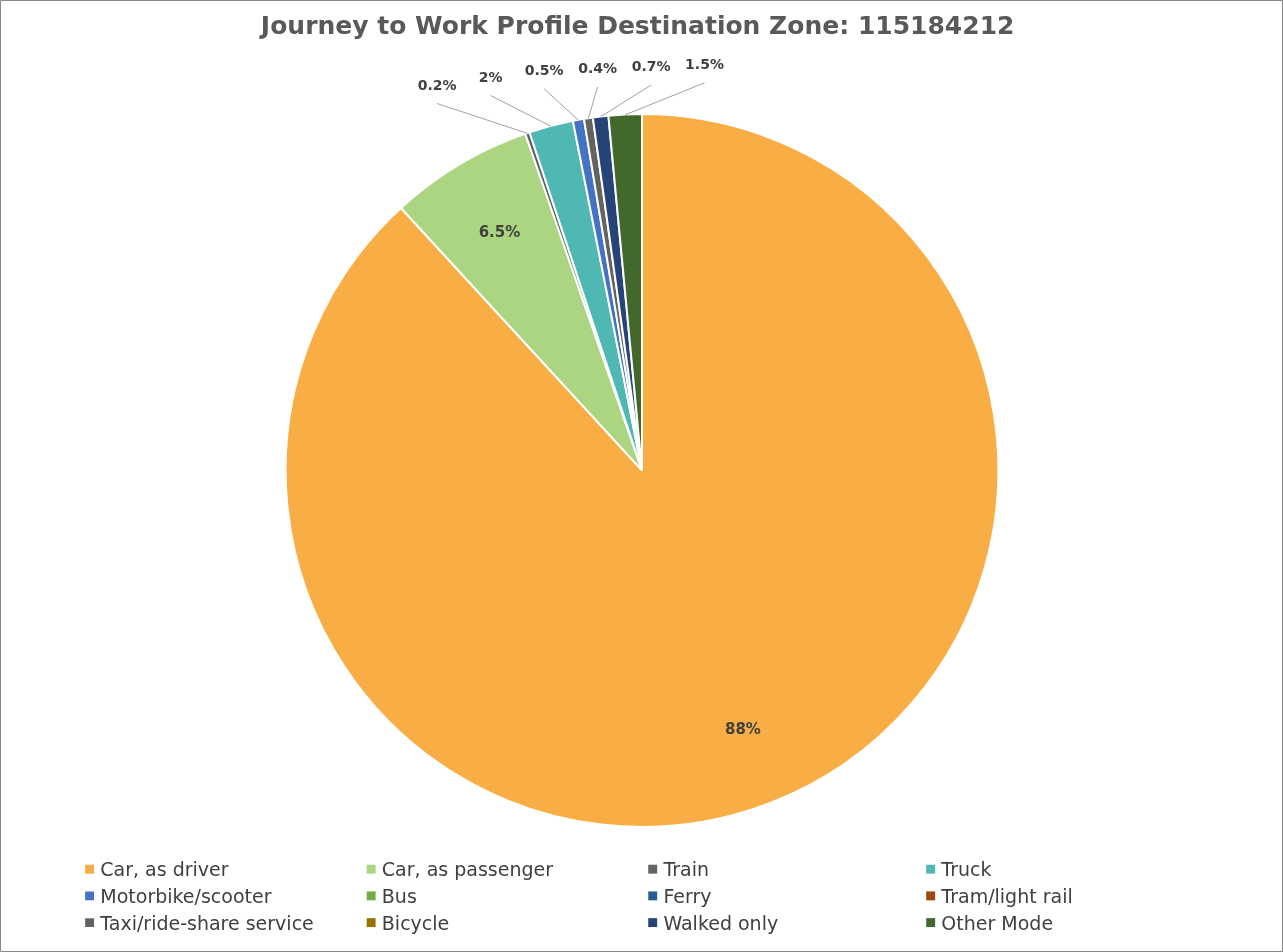 Image resolution: width=1283 pixels, height=952 pixels. I want to click on legend-label: Truck, so click(966, 869).